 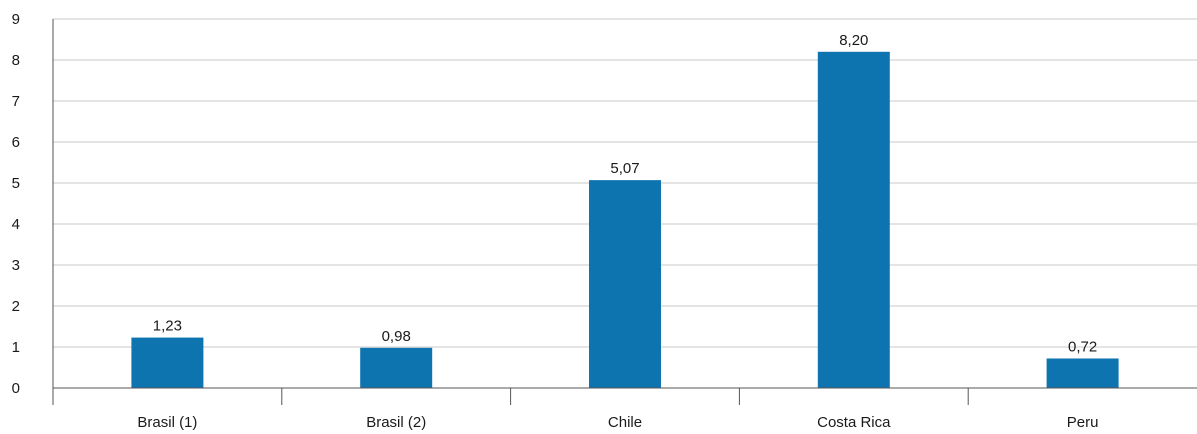 I want to click on data-label: 5,07, so click(x=624, y=168).